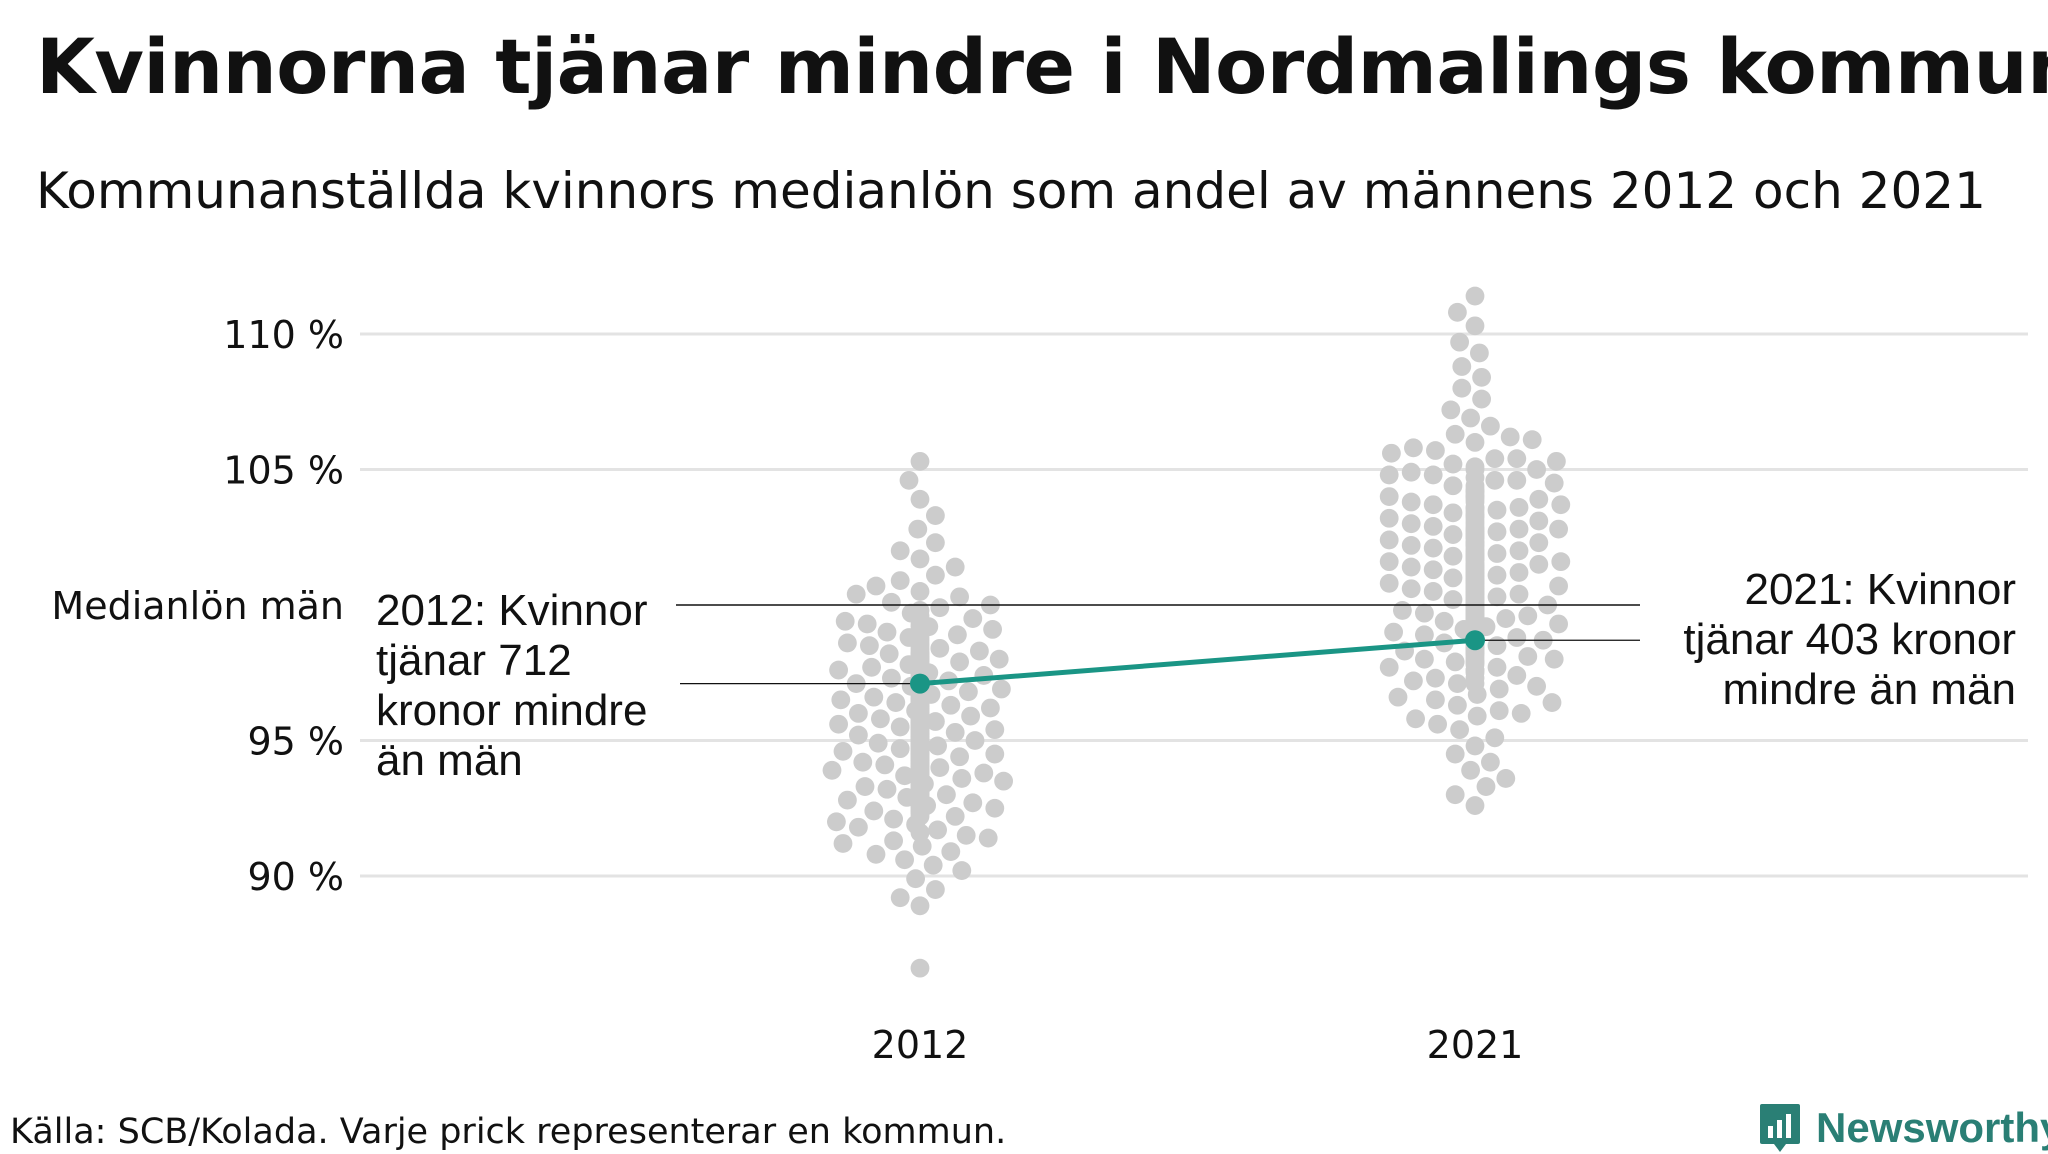 The height and width of the screenshot is (1154, 2048). I want to click on highlight-line, so click(1197, 662).